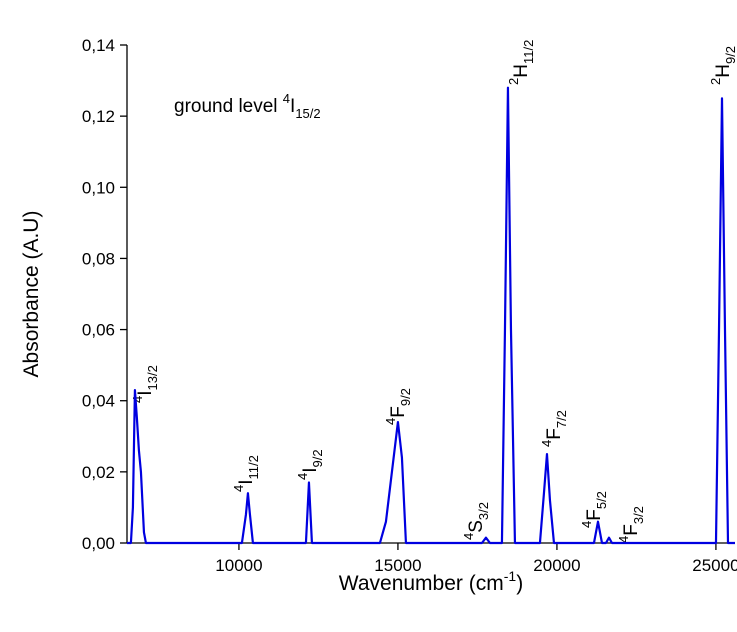  Describe the element at coordinates (510, 576) in the screenshot. I see `x-axis-label-sup: -1` at that location.